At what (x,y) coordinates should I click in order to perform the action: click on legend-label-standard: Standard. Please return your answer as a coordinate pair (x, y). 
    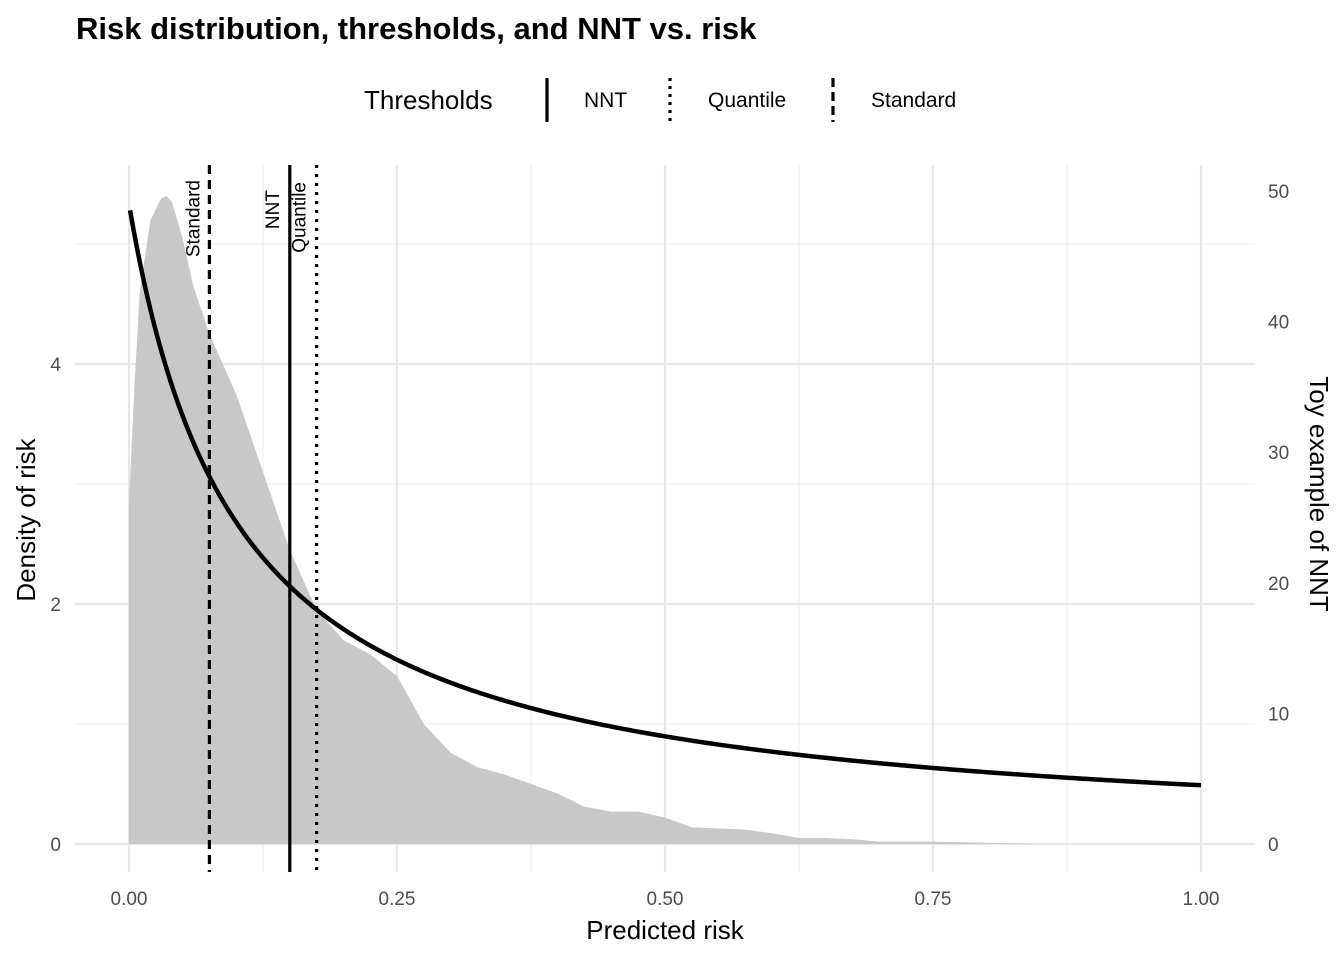
    Looking at the image, I should click on (913, 100).